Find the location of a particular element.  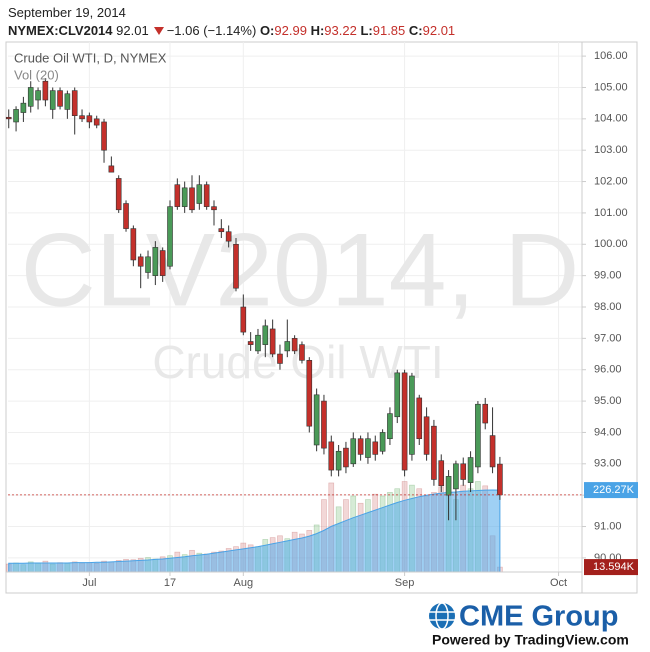

ma-value-label: 226.27K is located at coordinates (614, 490).